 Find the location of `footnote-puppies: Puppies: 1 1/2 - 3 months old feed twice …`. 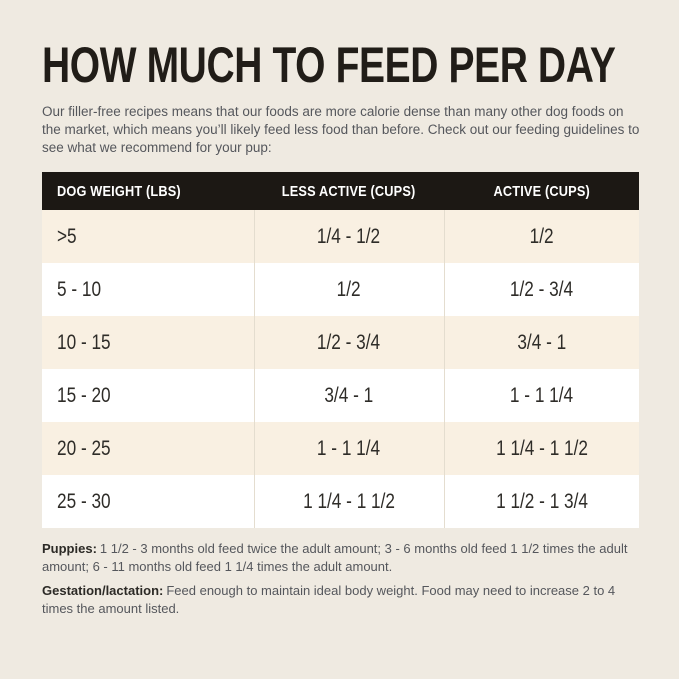

footnote-puppies: Puppies: 1 1/2 - 3 months old feed twice … is located at coordinates (340, 558).